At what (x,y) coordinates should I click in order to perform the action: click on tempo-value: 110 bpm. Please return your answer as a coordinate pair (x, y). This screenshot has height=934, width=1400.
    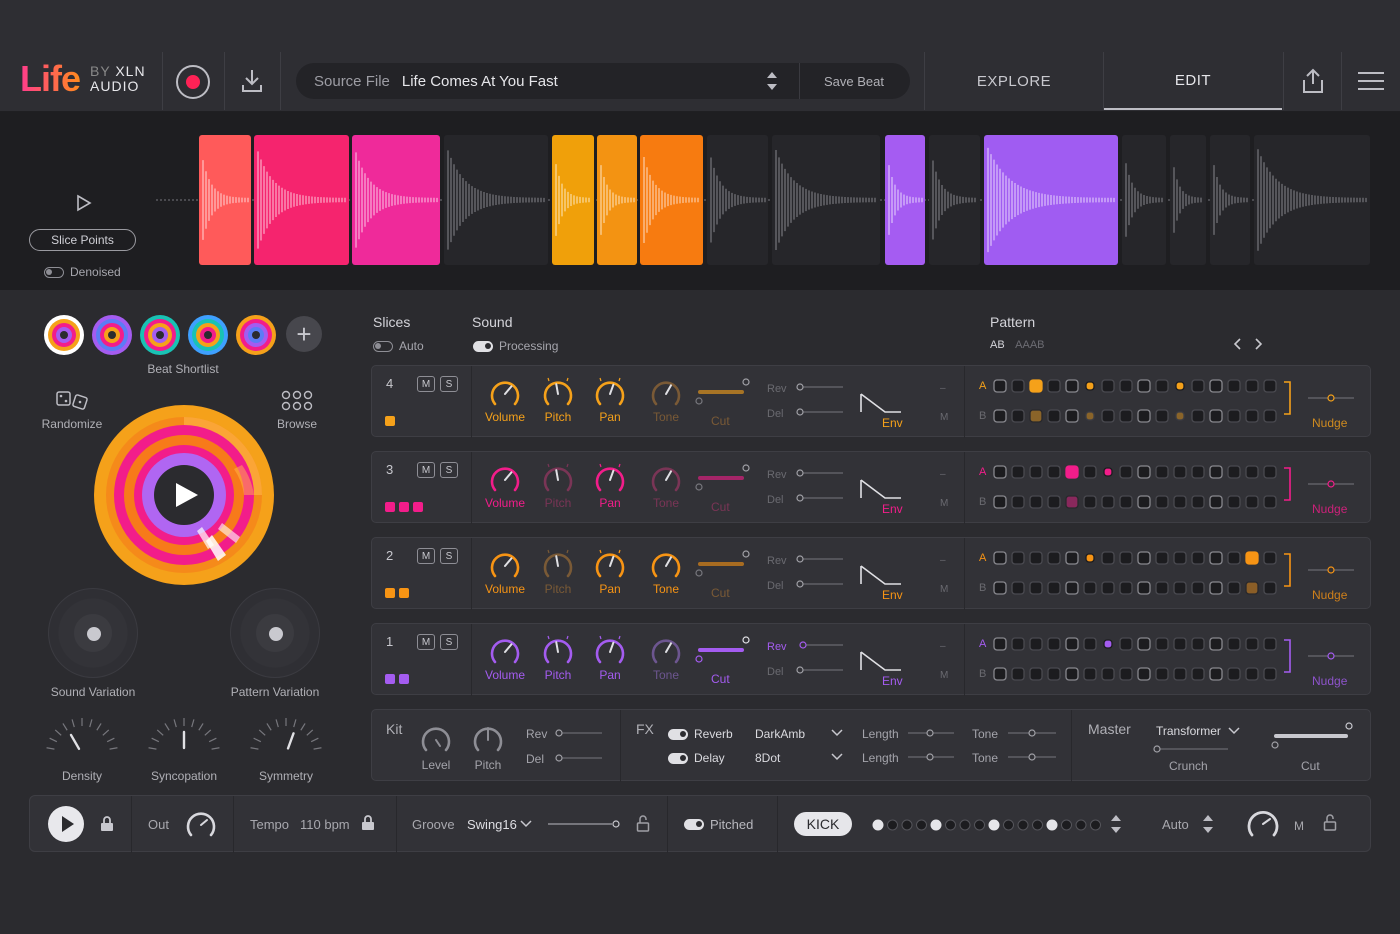
    Looking at the image, I should click on (325, 824).